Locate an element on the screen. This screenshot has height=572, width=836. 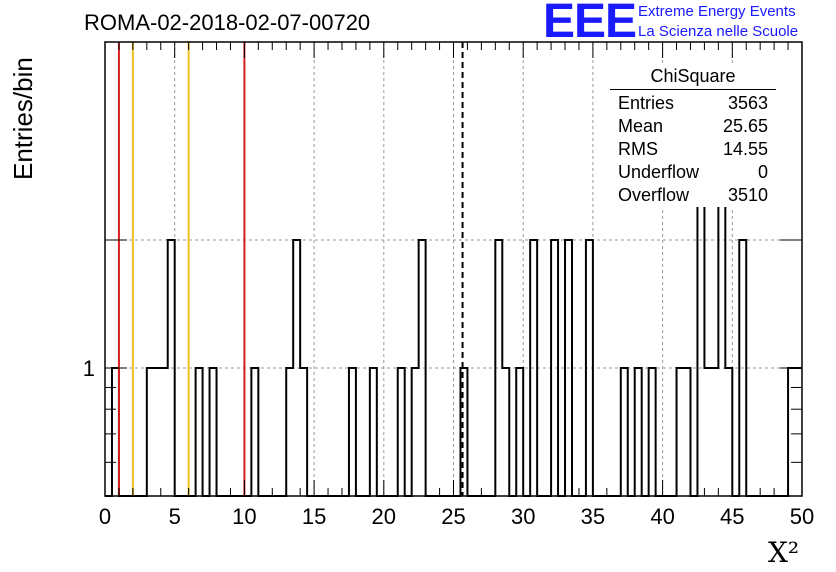
stats-label: Overflow is located at coordinates (654, 195).